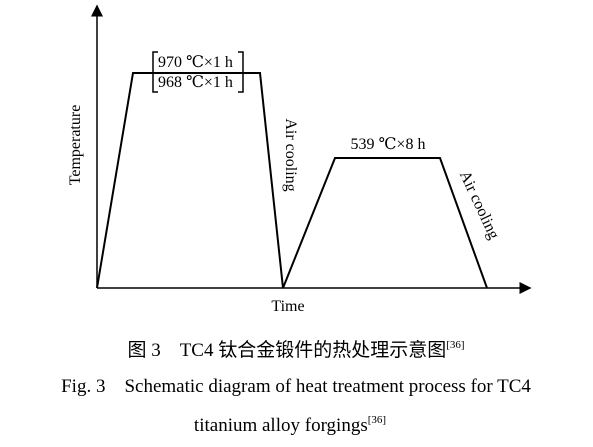 Image resolution: width=593 pixels, height=447 pixels. What do you see at coordinates (195, 62) in the screenshot?
I see `step1-label: 970 ℃×1 h` at bounding box center [195, 62].